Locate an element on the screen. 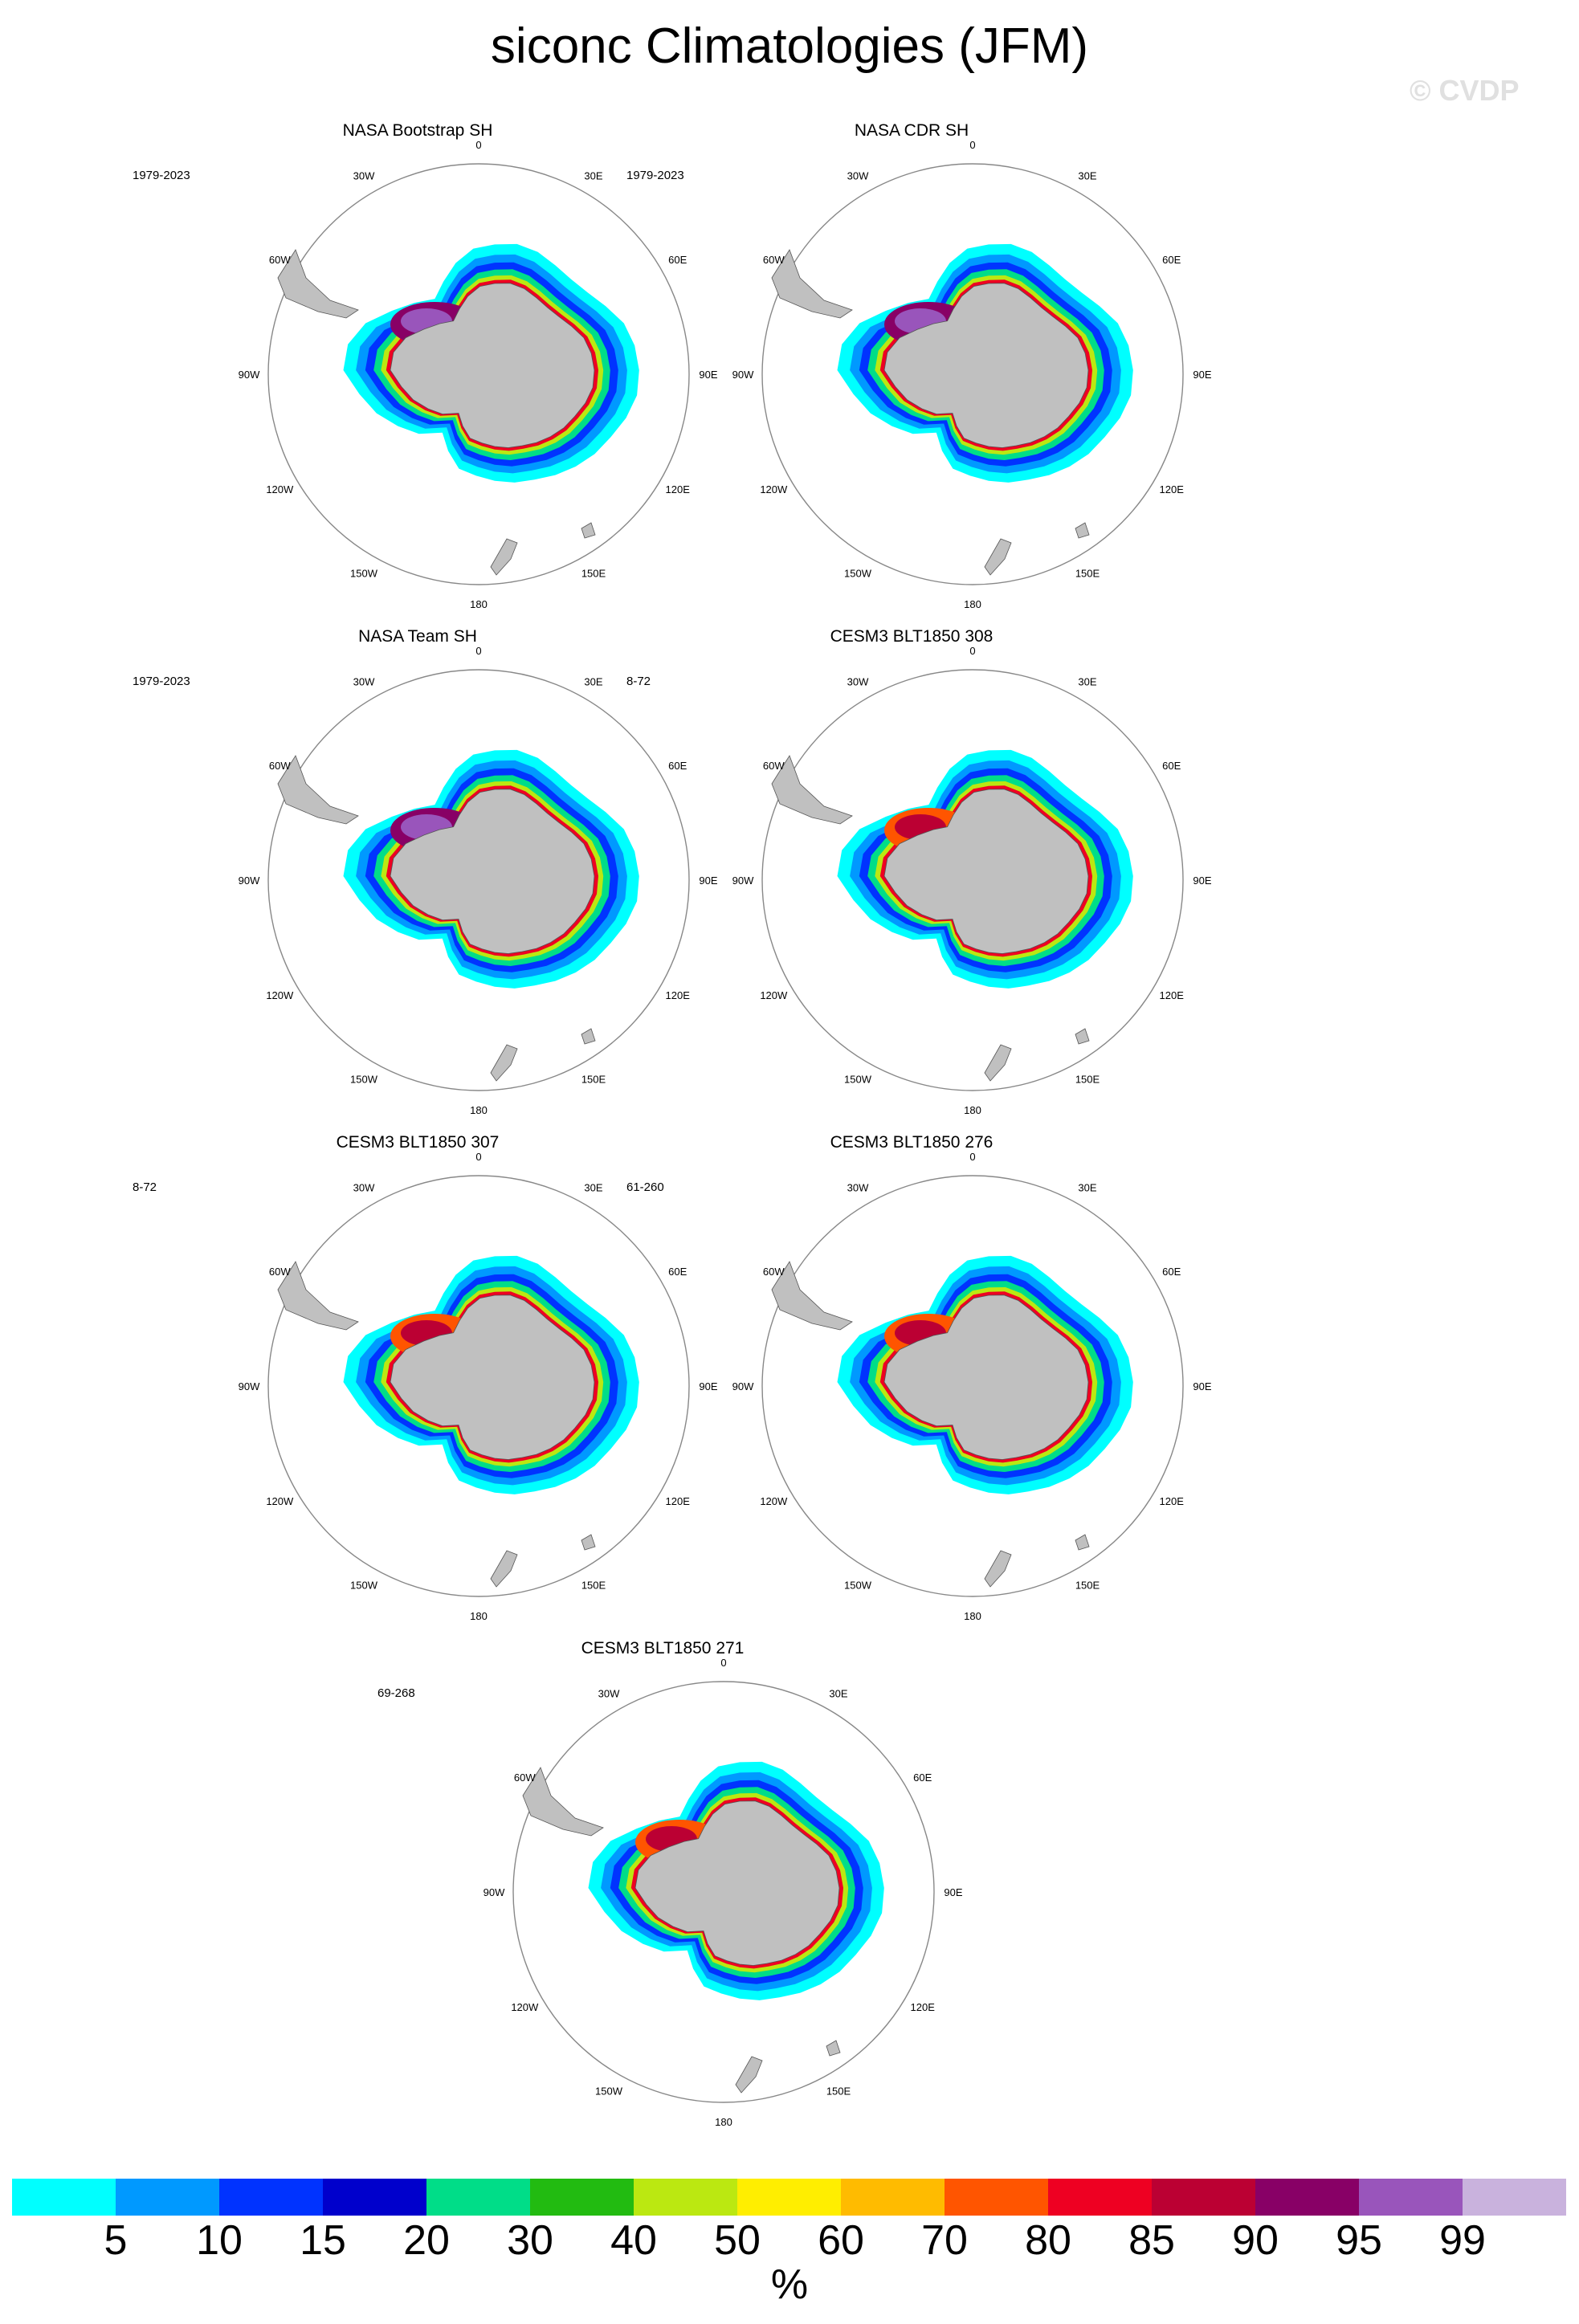 Image resolution: width=1579 pixels, height=2324 pixels. panel-period: 61-260 is located at coordinates (645, 1187).